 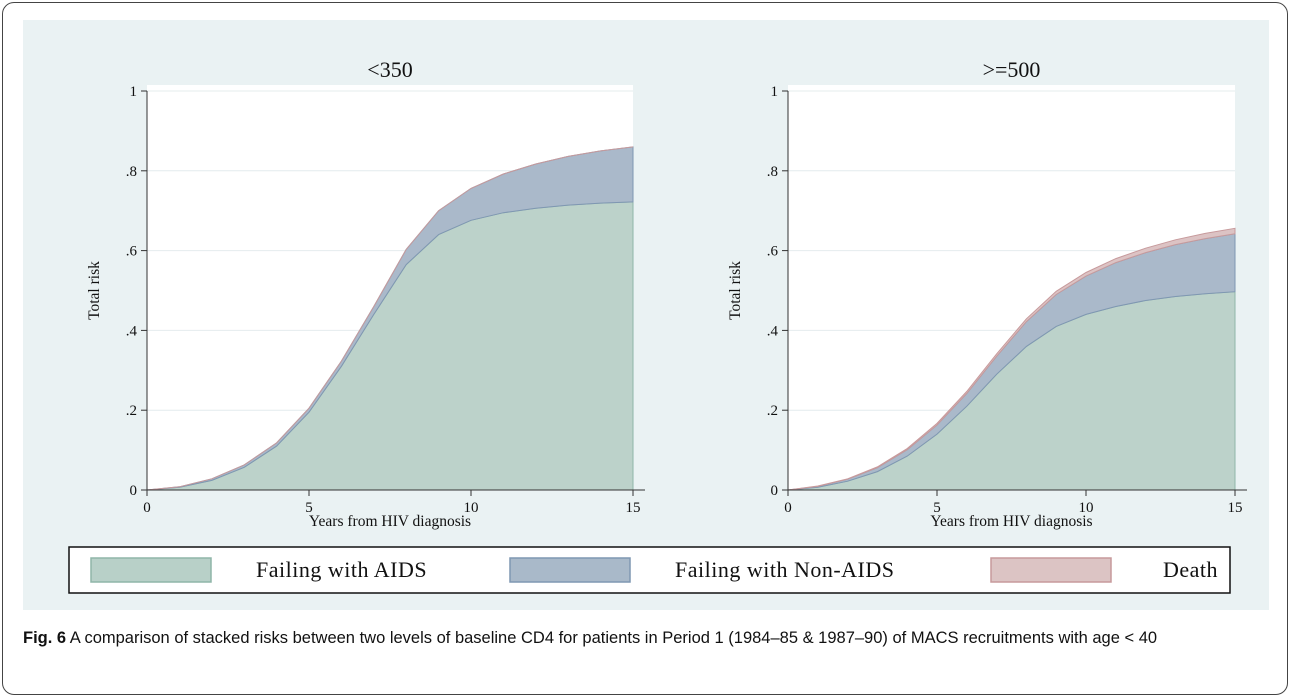 I want to click on right-xtick-label: 5, so click(x=937, y=508).